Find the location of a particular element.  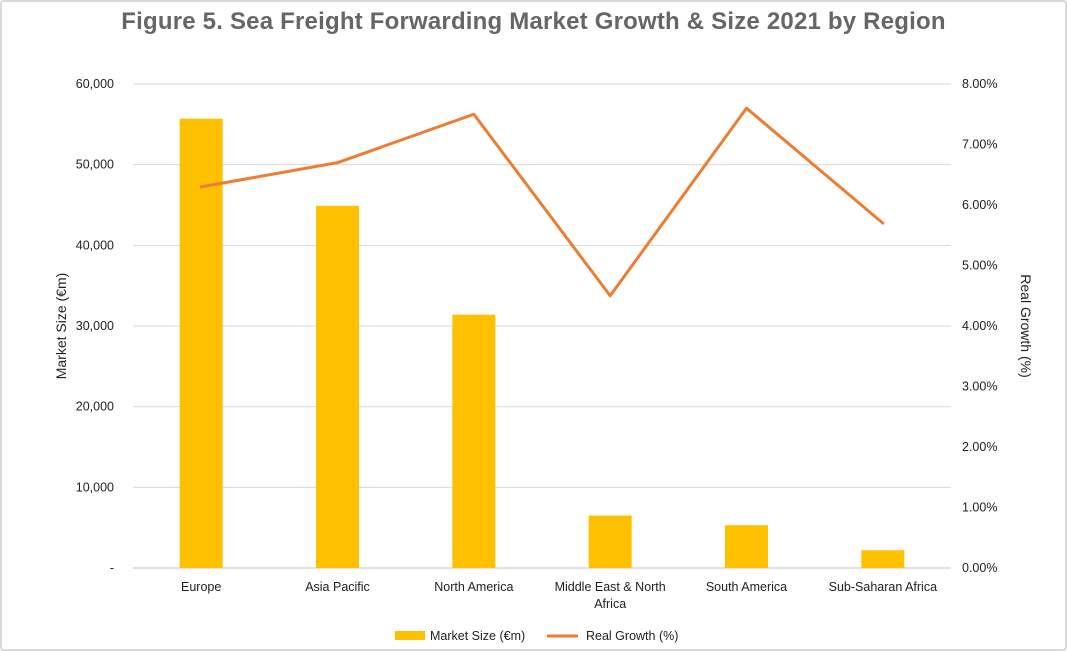

left-tick-label: 20,000 is located at coordinates (95, 407).